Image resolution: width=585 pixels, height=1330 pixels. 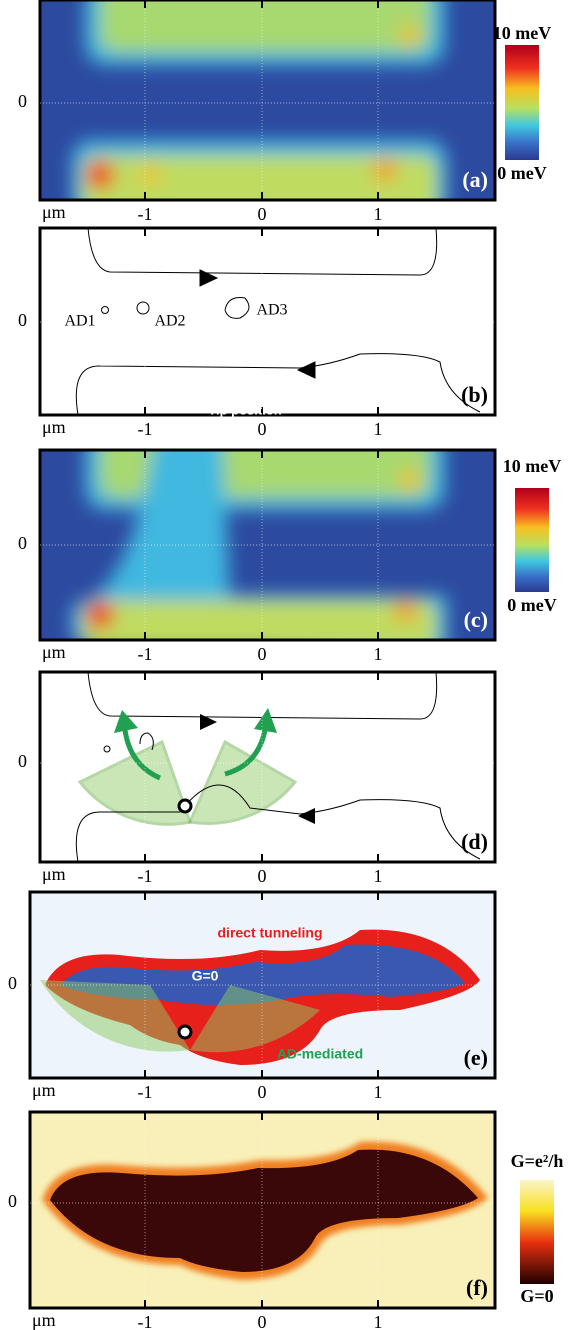 I want to click on annotation: AD1, so click(x=79, y=321).